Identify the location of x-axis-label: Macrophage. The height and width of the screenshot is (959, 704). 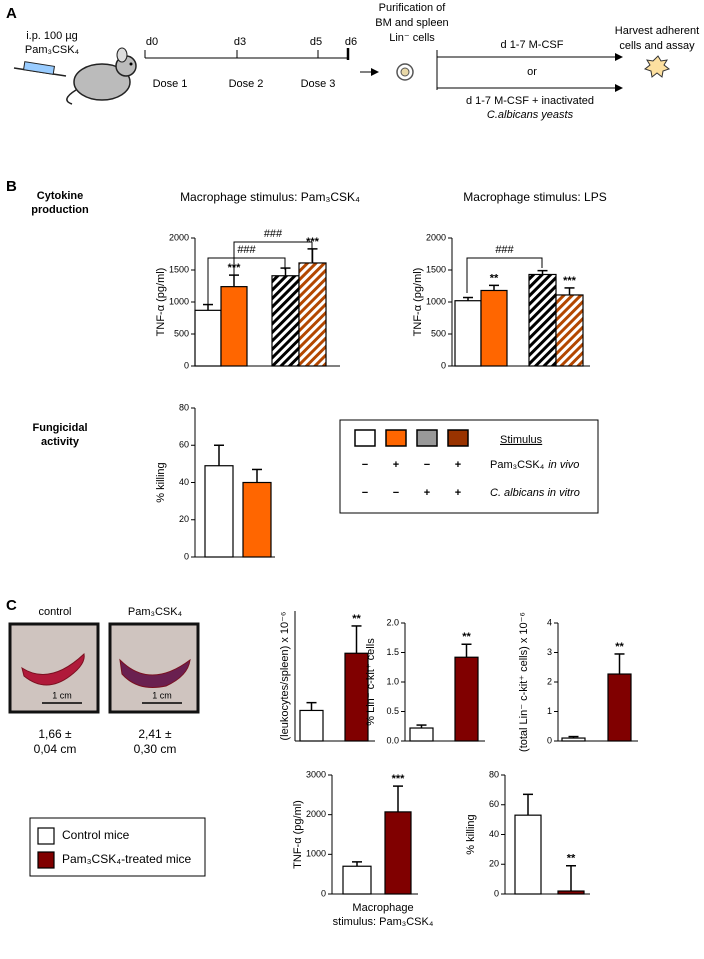
(382, 908).